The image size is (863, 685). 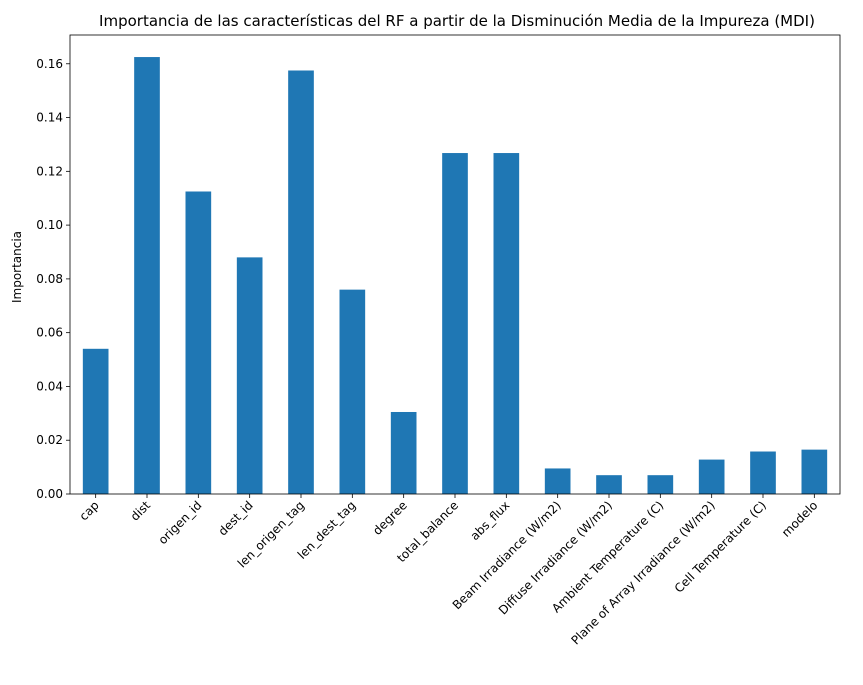 I want to click on y-tick-label: 0.00, so click(x=49, y=494).